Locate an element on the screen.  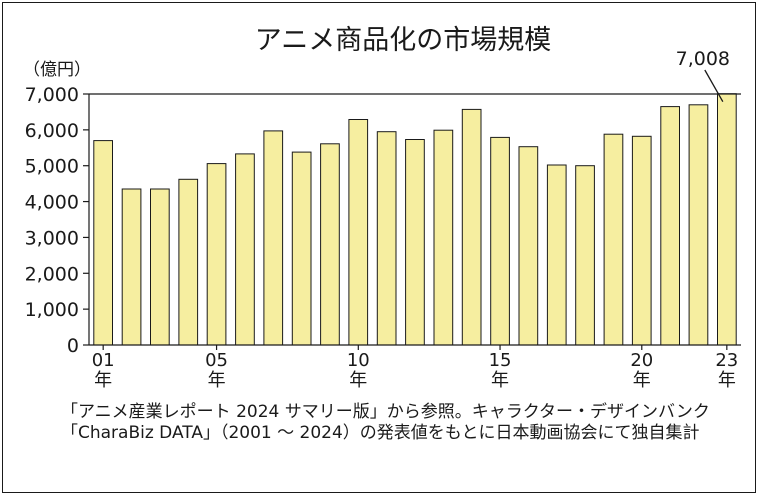
x-tick-label: 23 is located at coordinates (726, 360).